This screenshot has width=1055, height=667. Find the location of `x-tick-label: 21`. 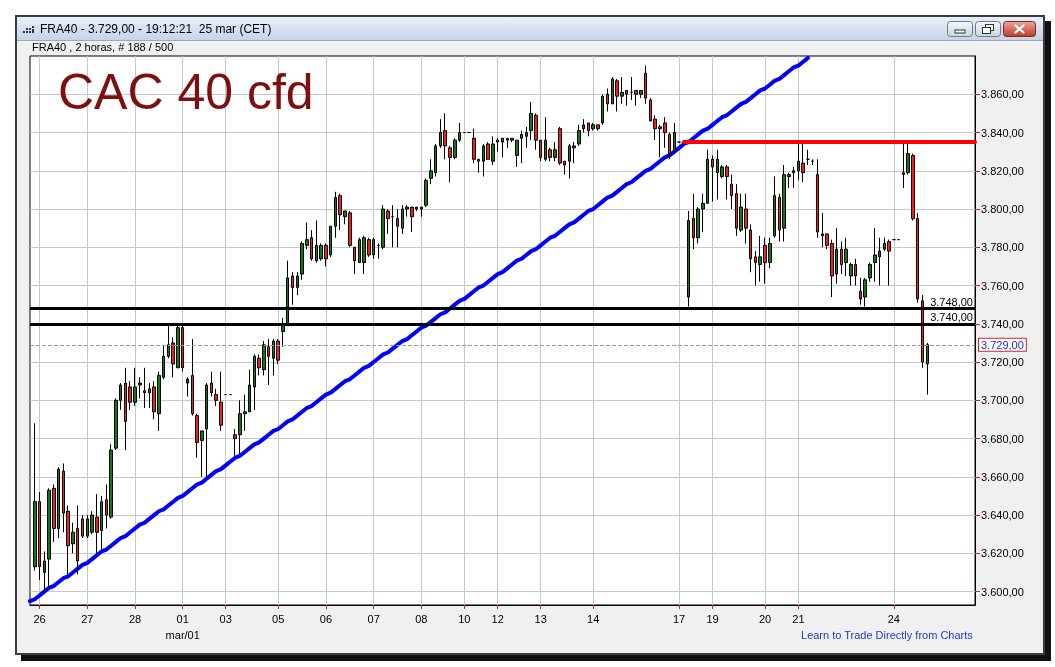

x-tick-label: 21 is located at coordinates (798, 619).